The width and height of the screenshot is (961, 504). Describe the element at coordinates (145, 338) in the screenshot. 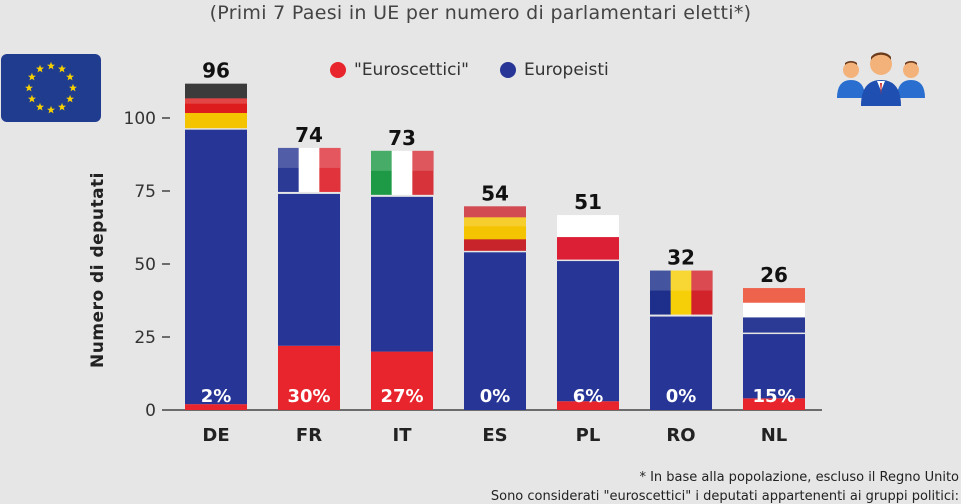

I see `y-tick-label: 25` at that location.